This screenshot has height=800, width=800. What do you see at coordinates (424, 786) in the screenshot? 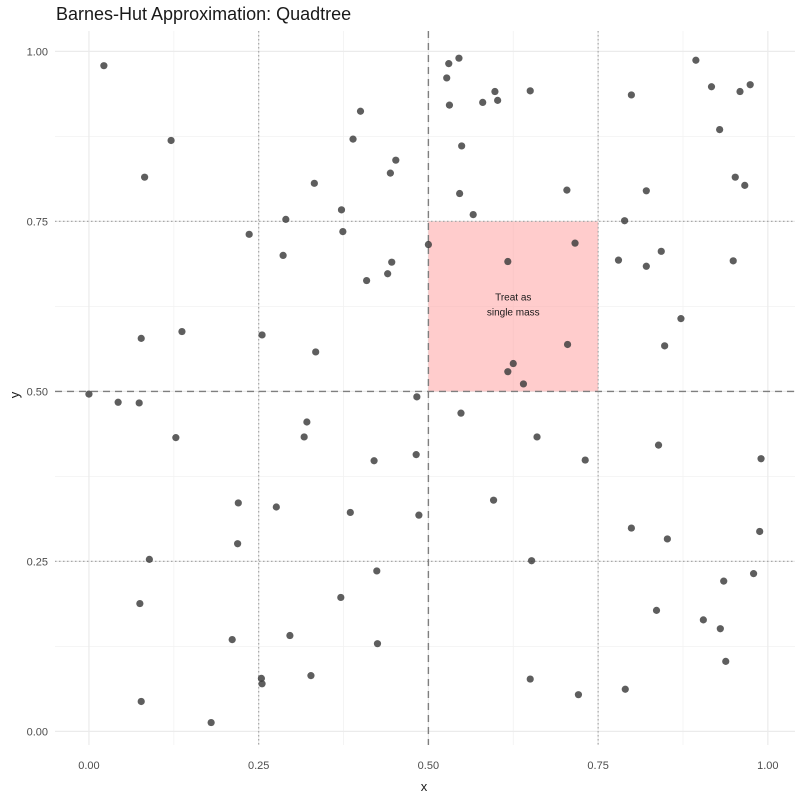
I see `x-axis-title: x` at bounding box center [424, 786].